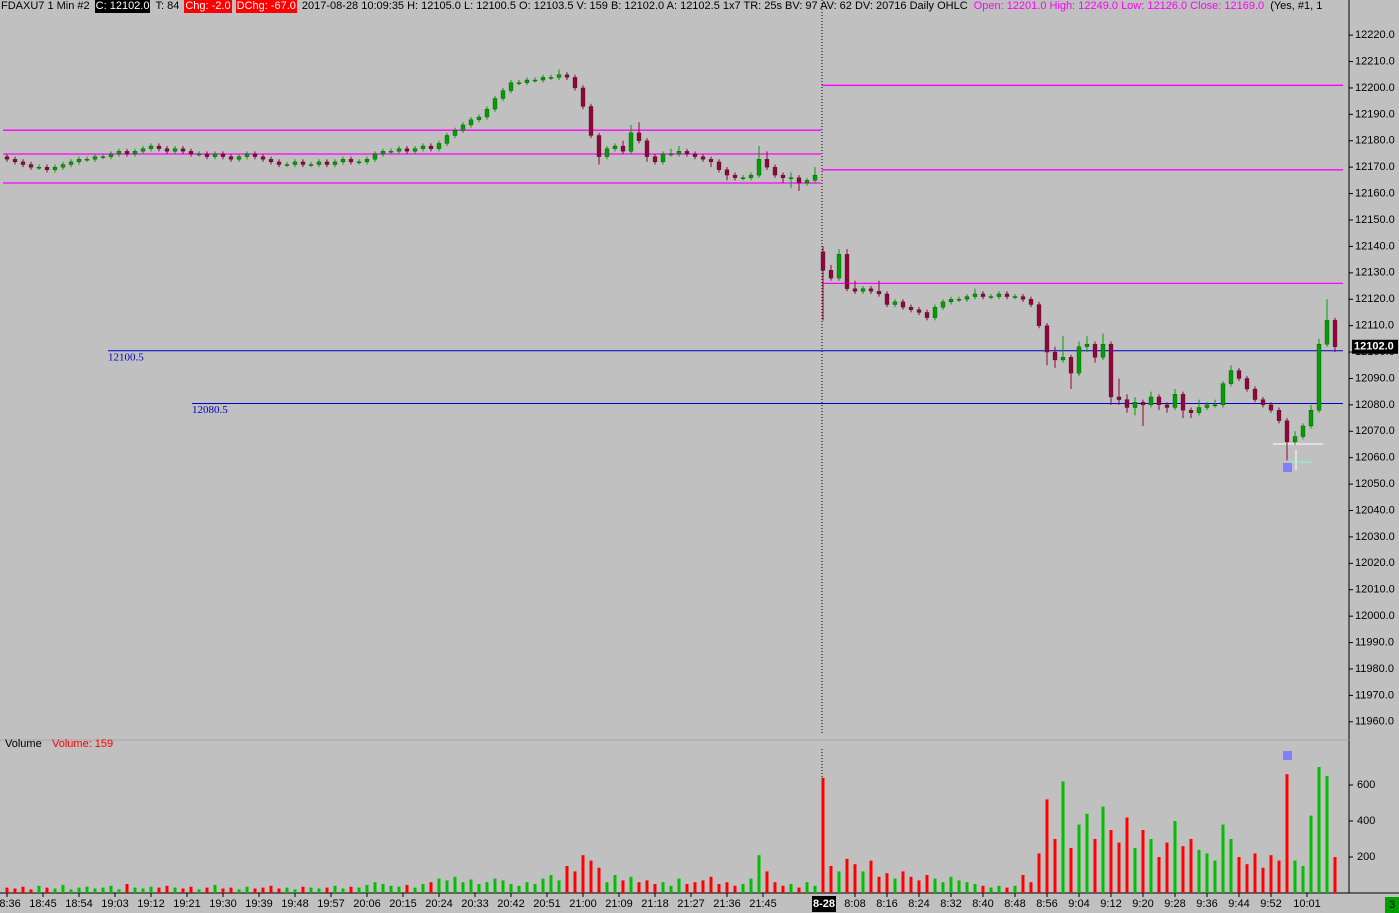 This screenshot has height=913, width=1399. Describe the element at coordinates (1375, 61) in the screenshot. I see `y-tick-label: 12210.0` at that location.